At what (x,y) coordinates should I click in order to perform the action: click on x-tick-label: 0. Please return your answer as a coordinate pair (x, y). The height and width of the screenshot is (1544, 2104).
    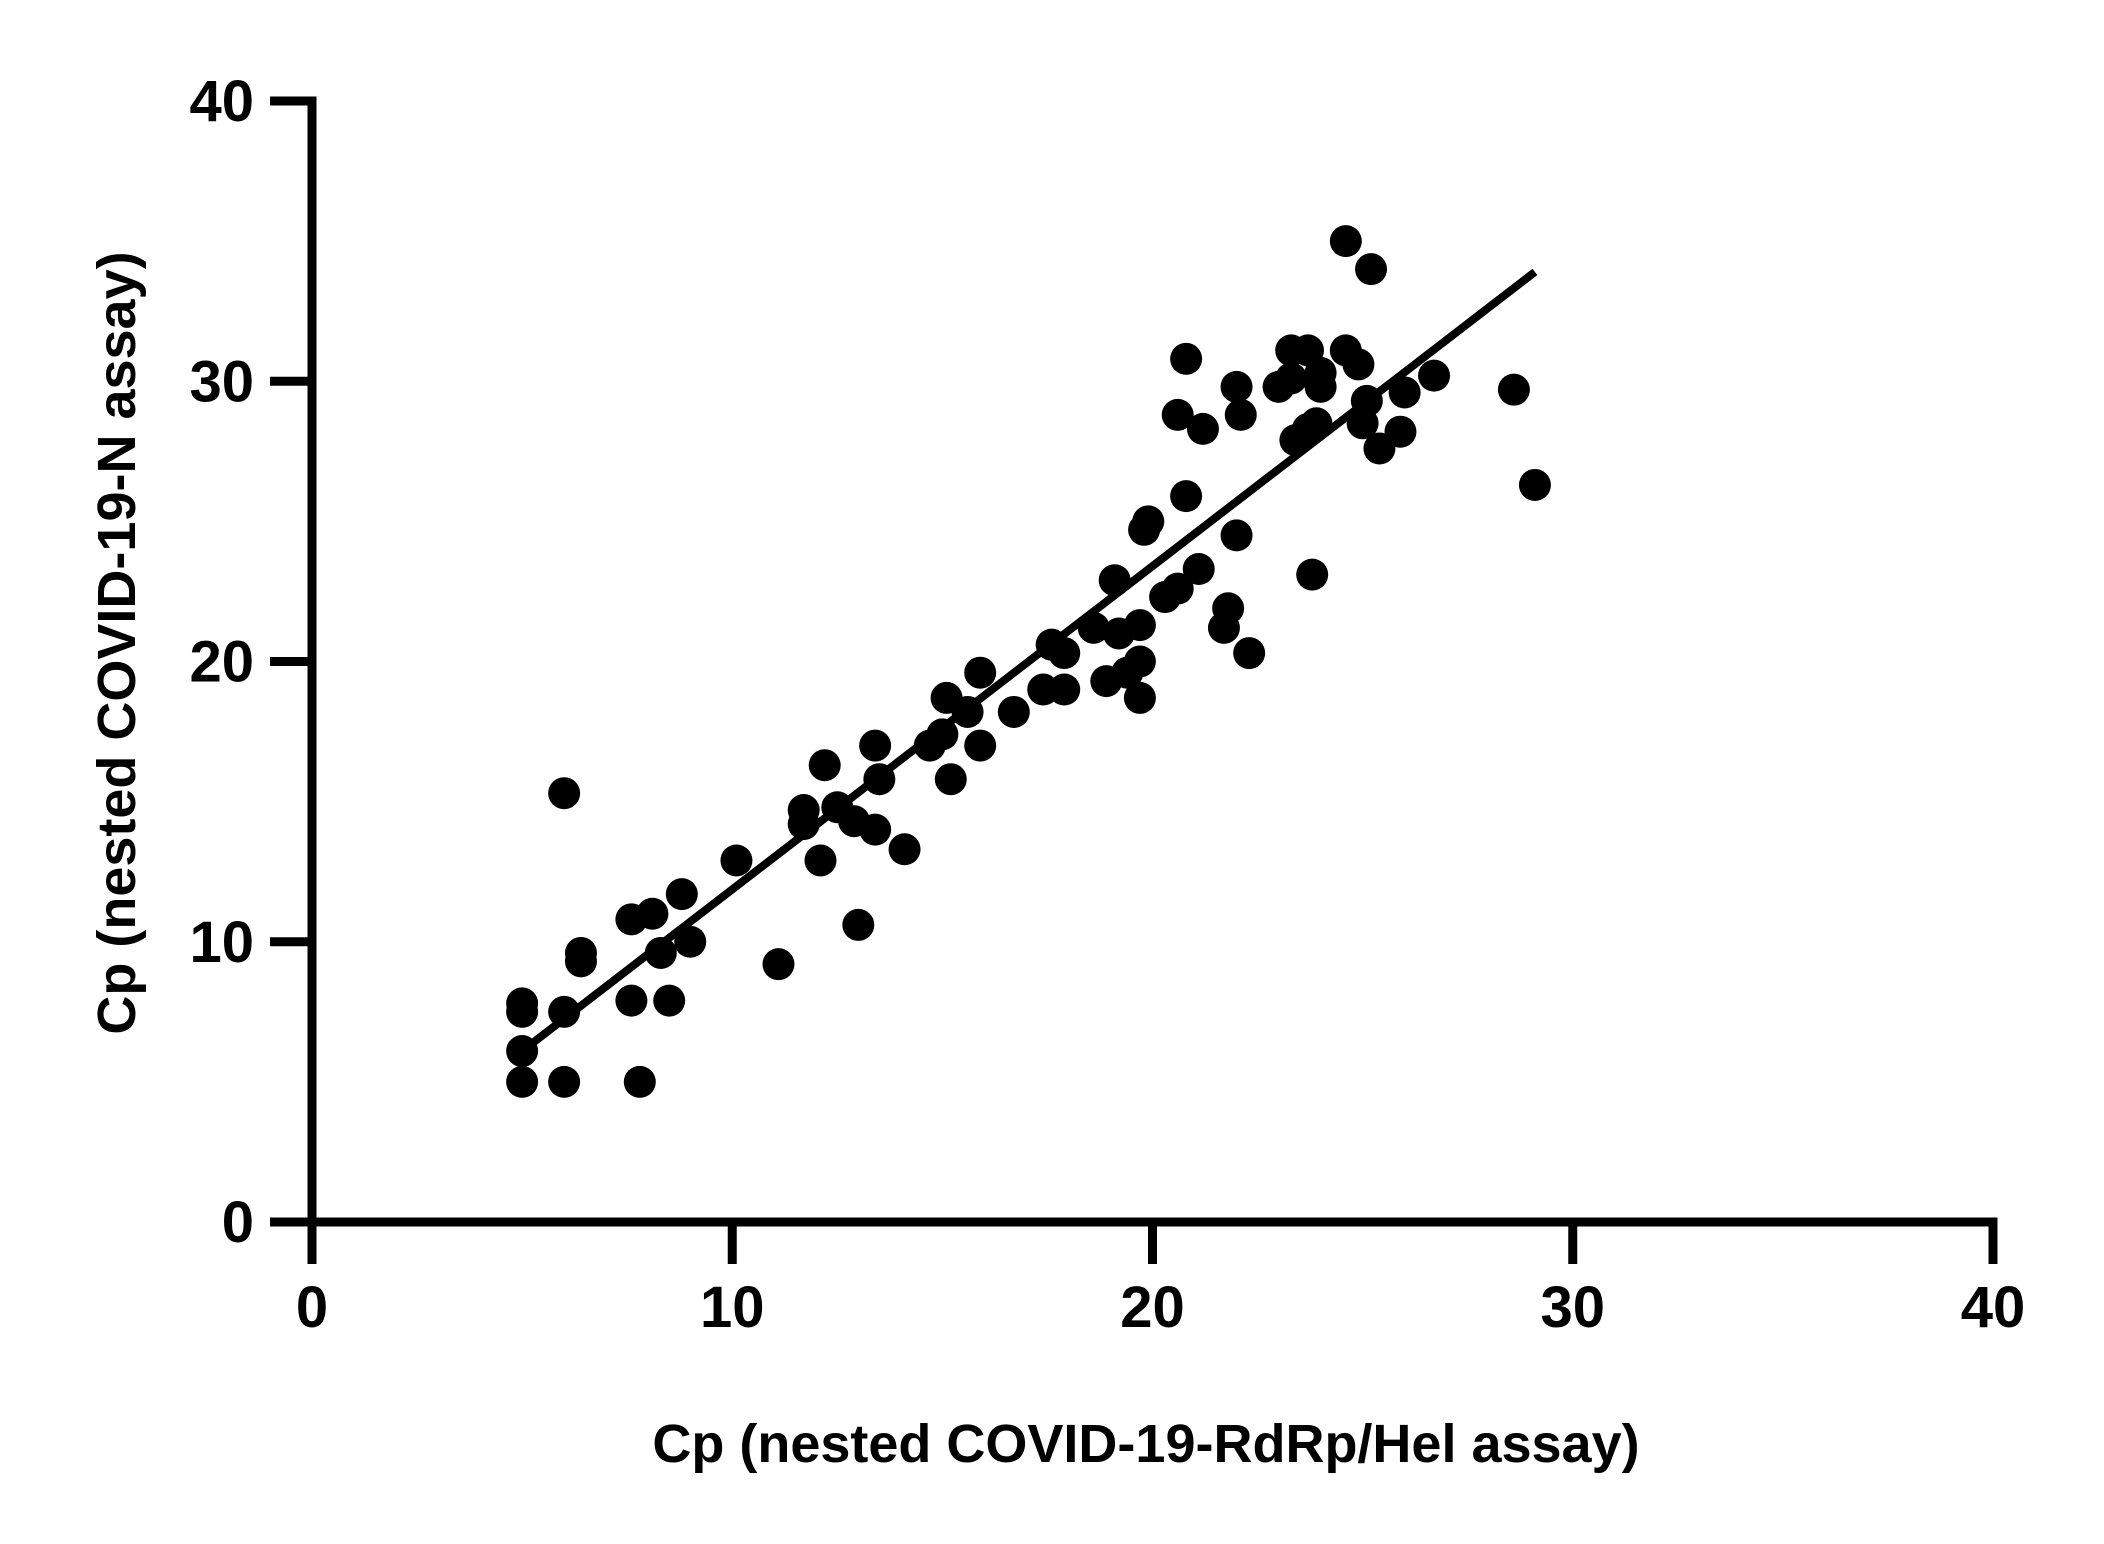
    Looking at the image, I should click on (312, 1307).